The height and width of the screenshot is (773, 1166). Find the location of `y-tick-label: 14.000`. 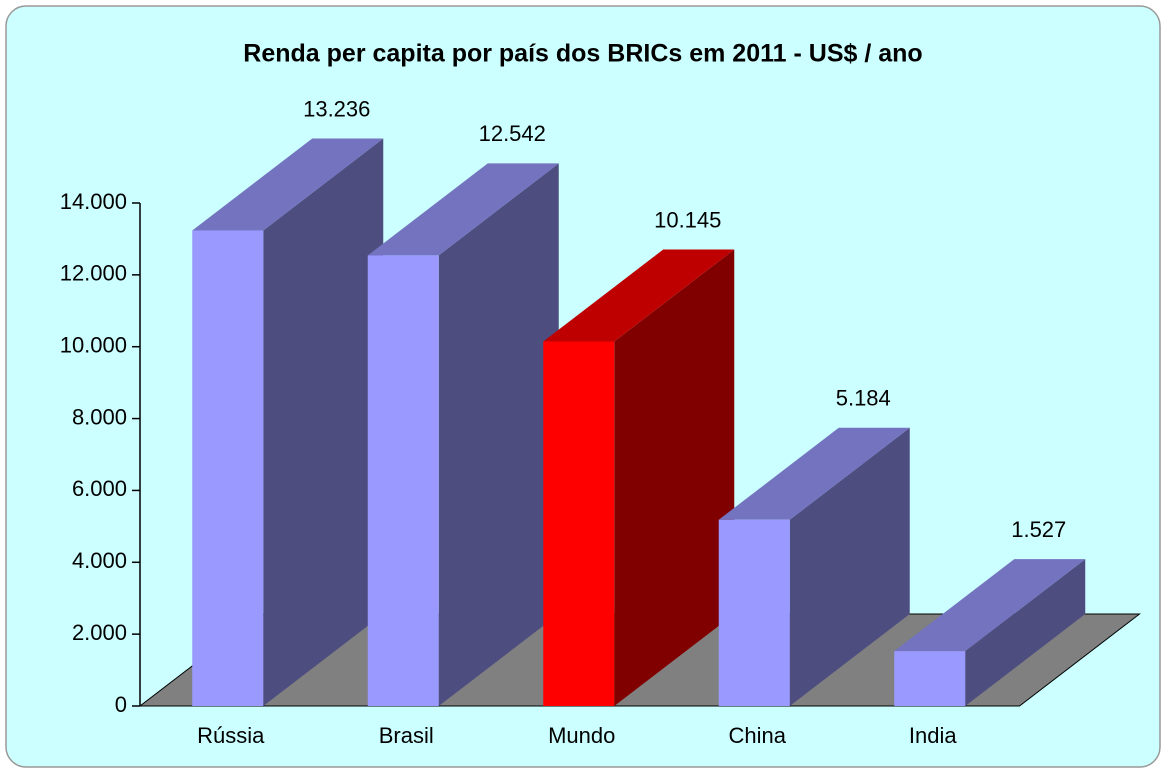

y-tick-label: 14.000 is located at coordinates (93, 201).